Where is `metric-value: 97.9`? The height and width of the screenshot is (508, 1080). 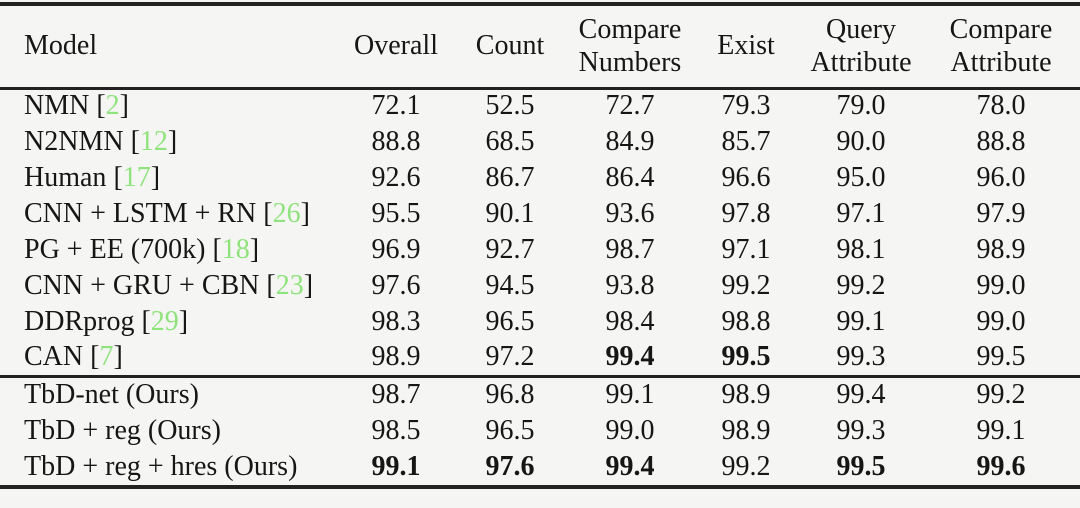 metric-value: 97.9 is located at coordinates (1001, 213).